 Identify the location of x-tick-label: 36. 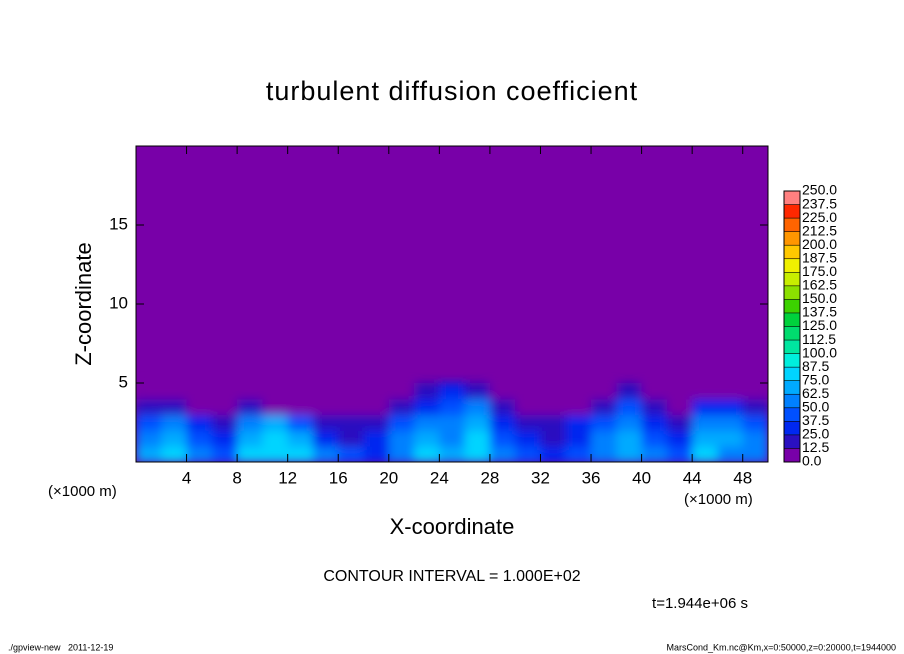
(591, 477).